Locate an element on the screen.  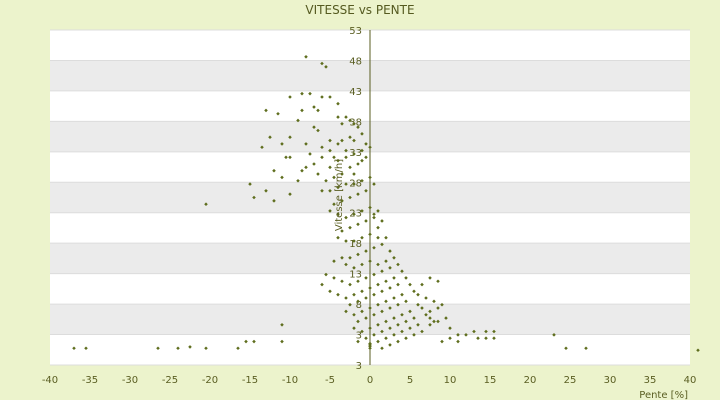
x-tick-labels: -40 -35 -30 -25 -20 -15 -10 -5 0 5 10 15 20 25 30 35 40 is located at coordinates (369, 380).